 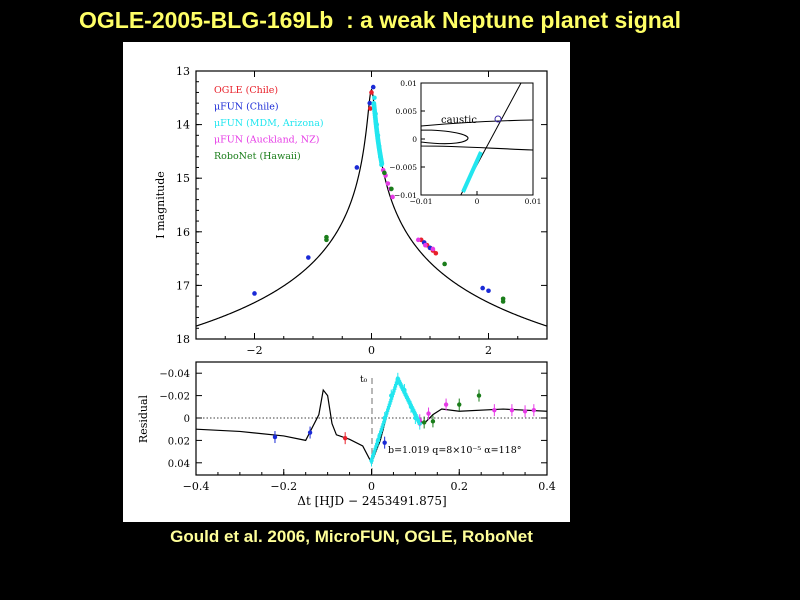 I want to click on residual-y-tick-label: 0, so click(x=187, y=419).